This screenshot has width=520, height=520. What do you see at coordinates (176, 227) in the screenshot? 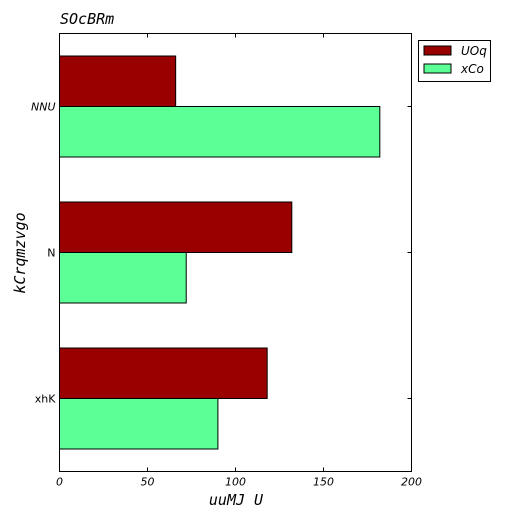
I see `bar-UOq-N` at bounding box center [176, 227].